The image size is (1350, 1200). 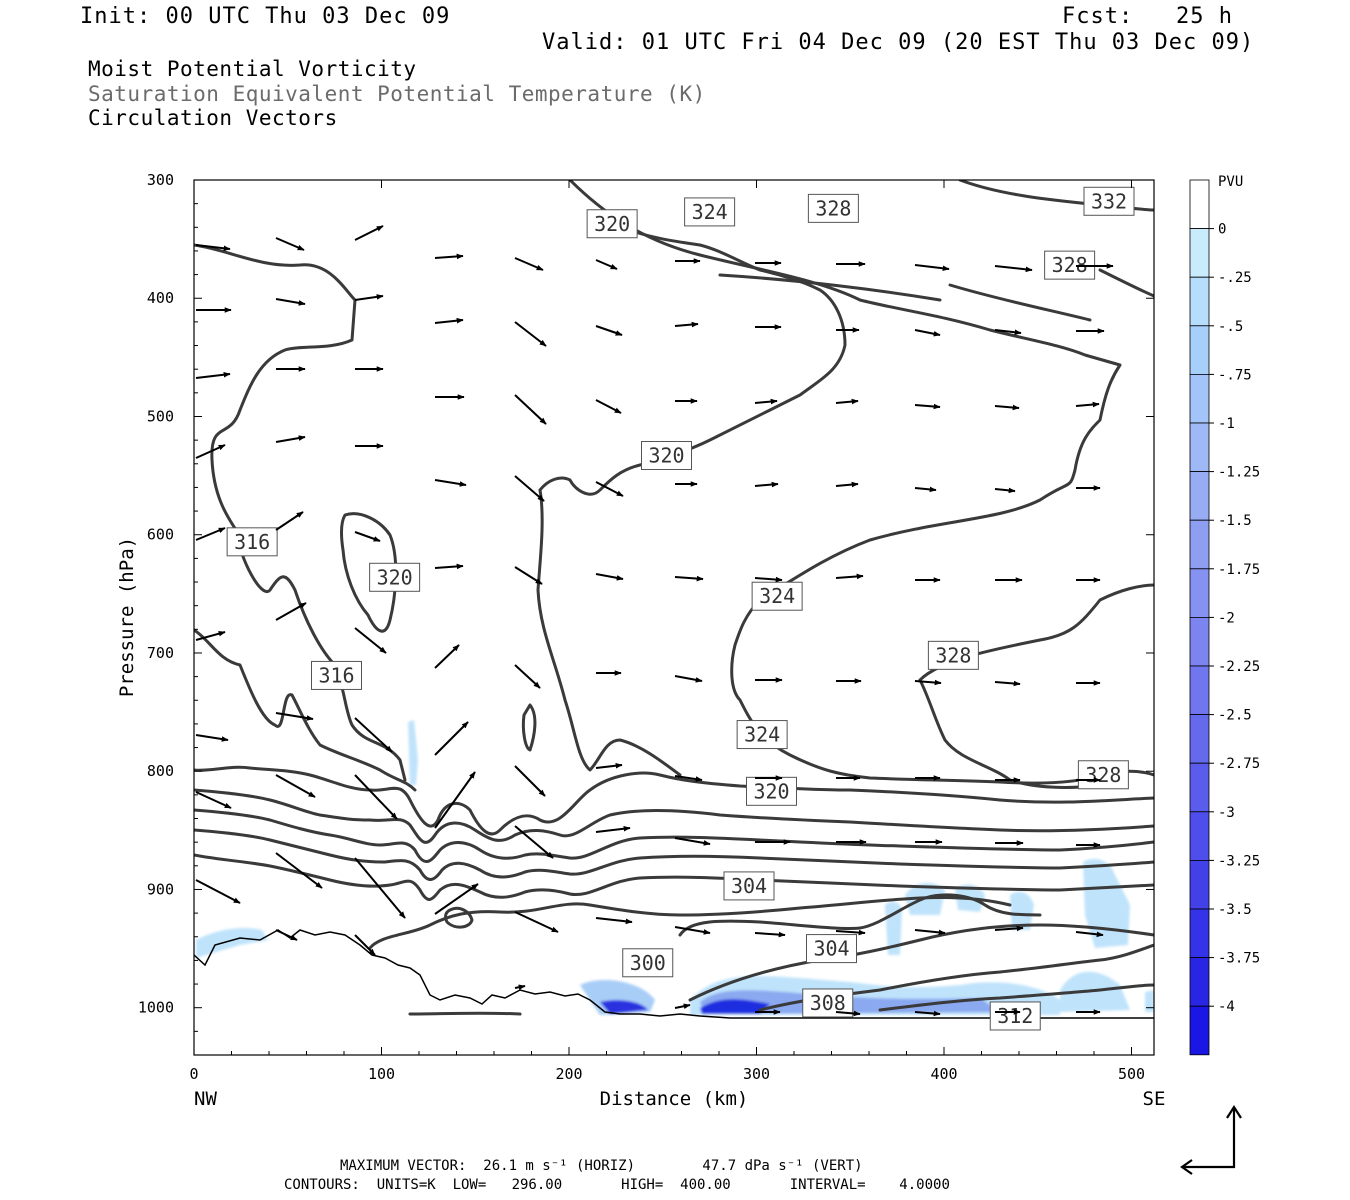 I want to click on colorbar-label: 0, so click(x=1222, y=230).